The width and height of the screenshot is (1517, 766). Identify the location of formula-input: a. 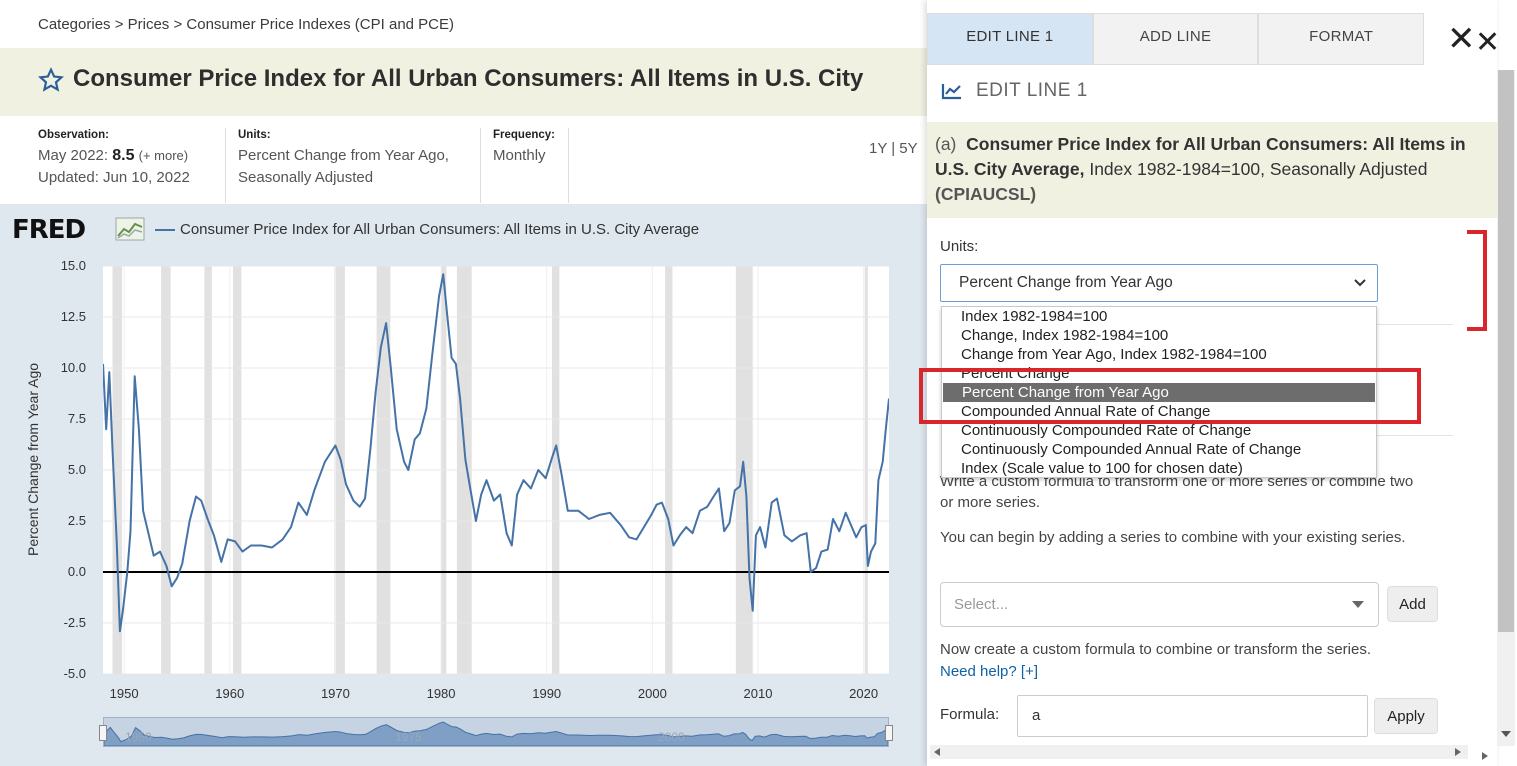
(1192, 716).